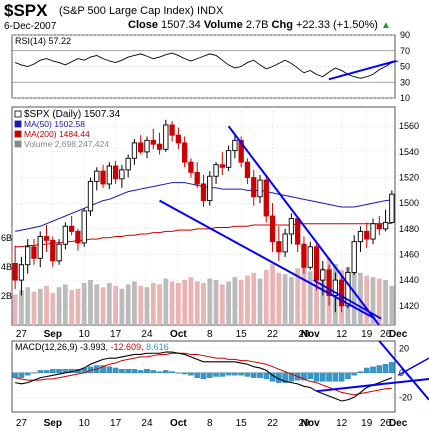 The width and height of the screenshot is (429, 431). I want to click on macd-x-tick-label: 19, so click(367, 423).